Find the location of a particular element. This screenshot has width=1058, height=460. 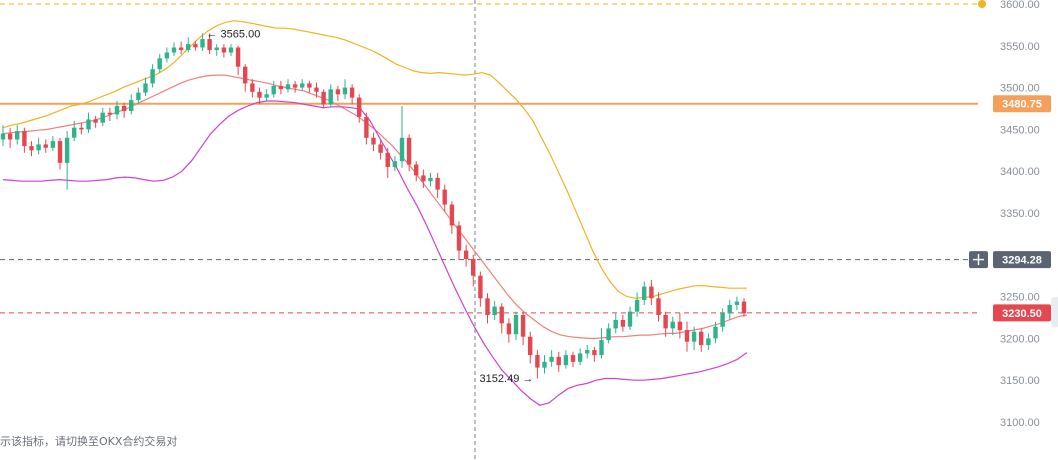

price-tag-label: 3230.50 is located at coordinates (1022, 314).